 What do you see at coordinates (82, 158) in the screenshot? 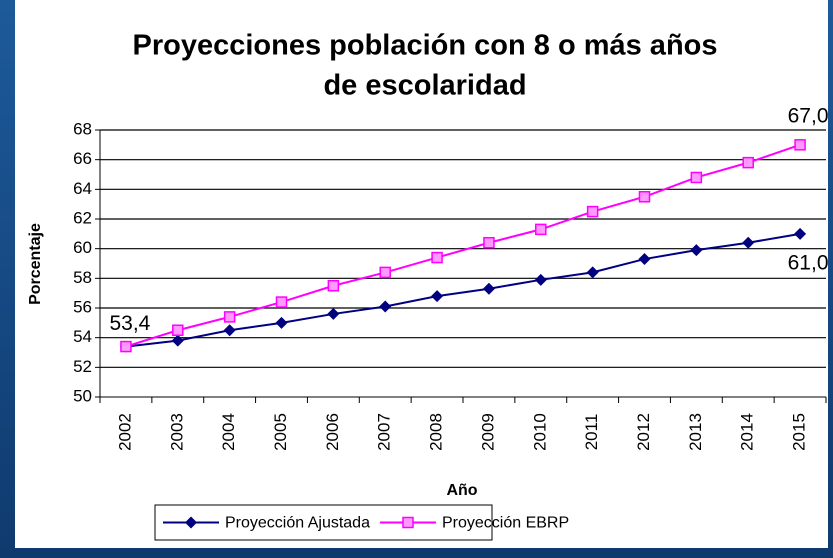
I see `y-tick-label: 66` at bounding box center [82, 158].